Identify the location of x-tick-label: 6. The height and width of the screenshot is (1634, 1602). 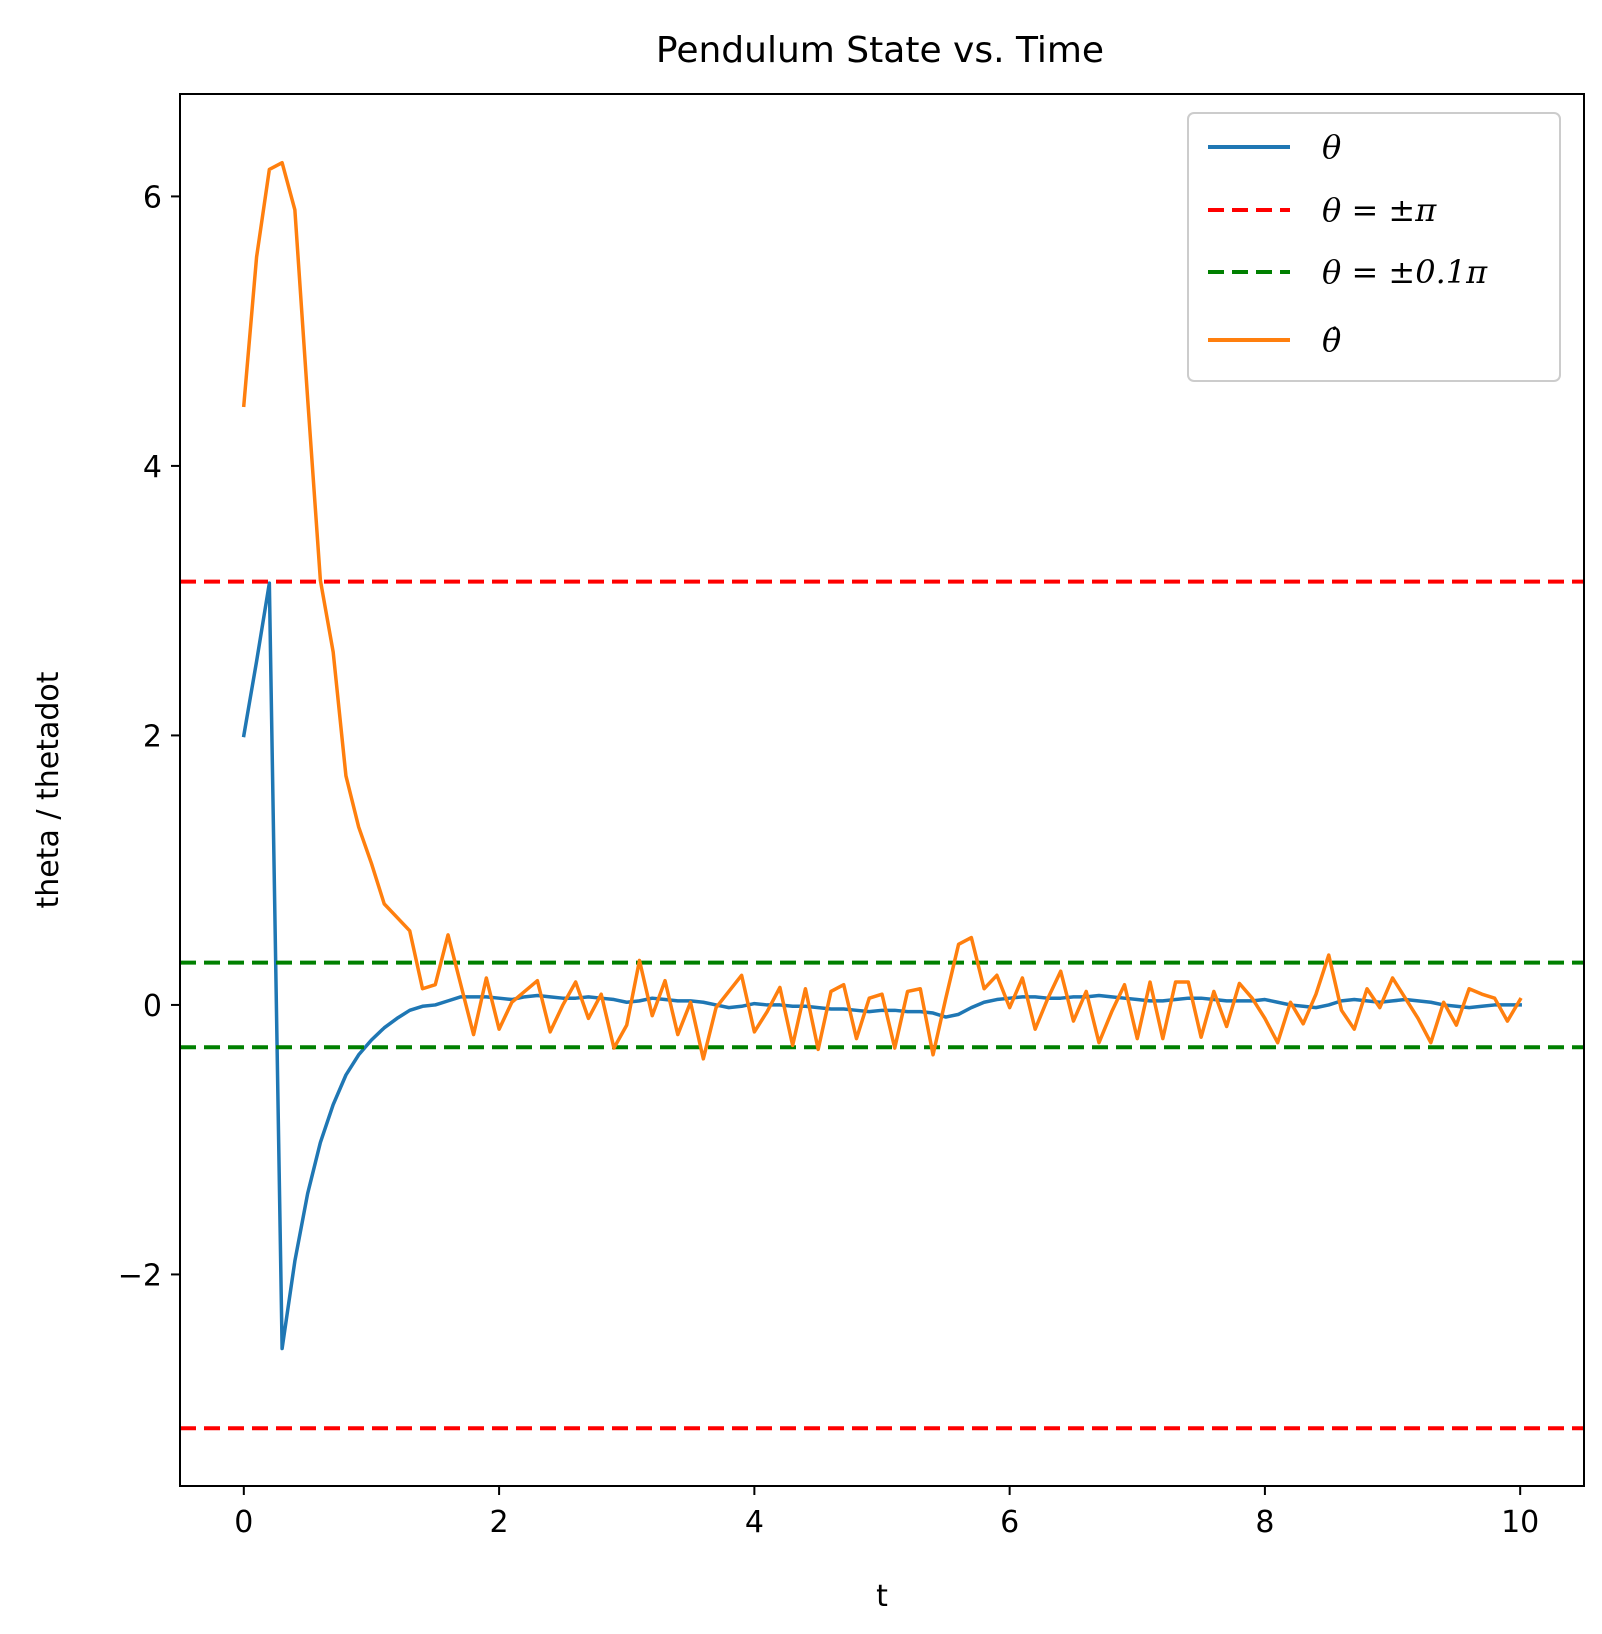
(1009, 1522).